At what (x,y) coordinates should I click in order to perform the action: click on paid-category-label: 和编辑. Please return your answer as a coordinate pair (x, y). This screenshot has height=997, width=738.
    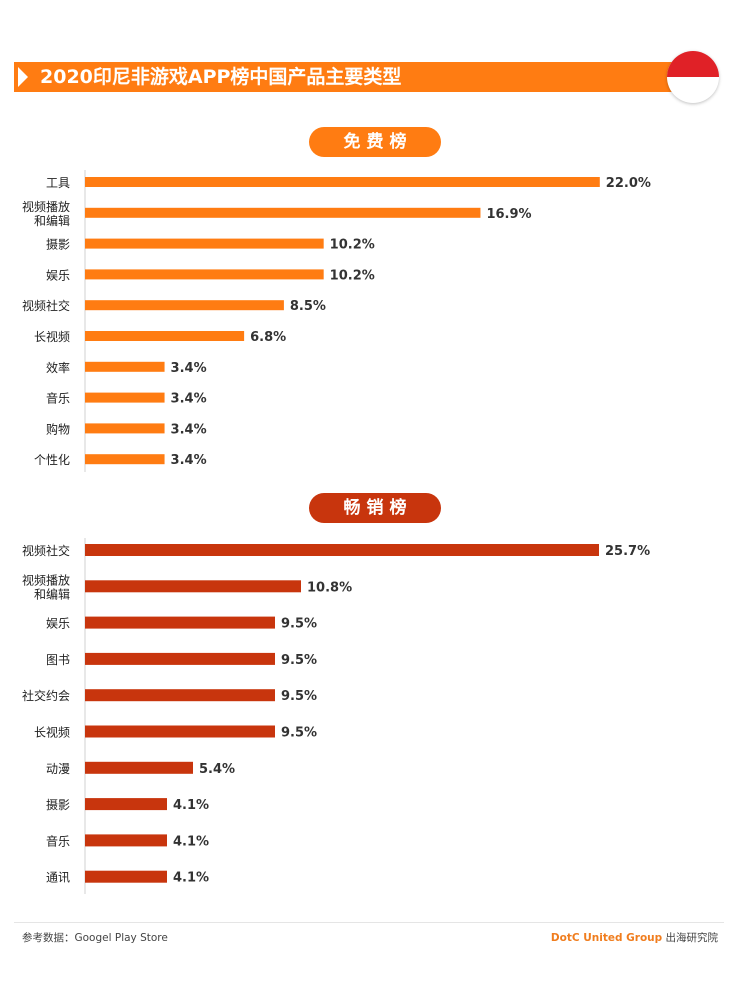
    Looking at the image, I should click on (52, 593).